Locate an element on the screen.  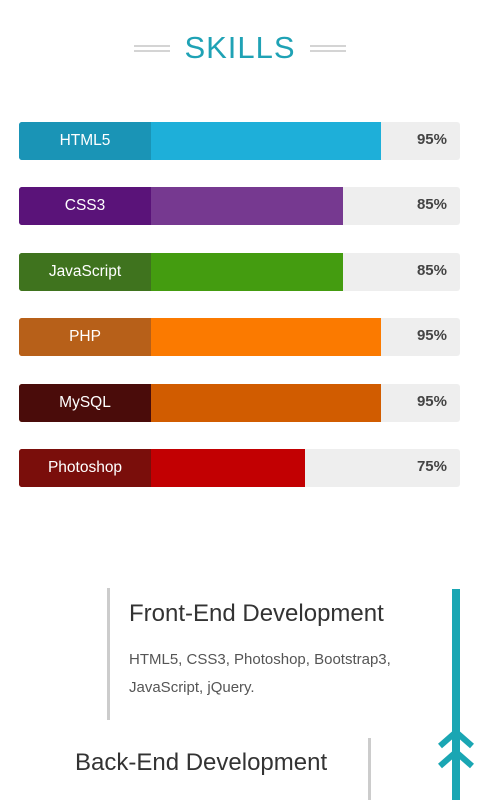
skill-bar-mysql: MySQL 95% is located at coordinates (239, 402).